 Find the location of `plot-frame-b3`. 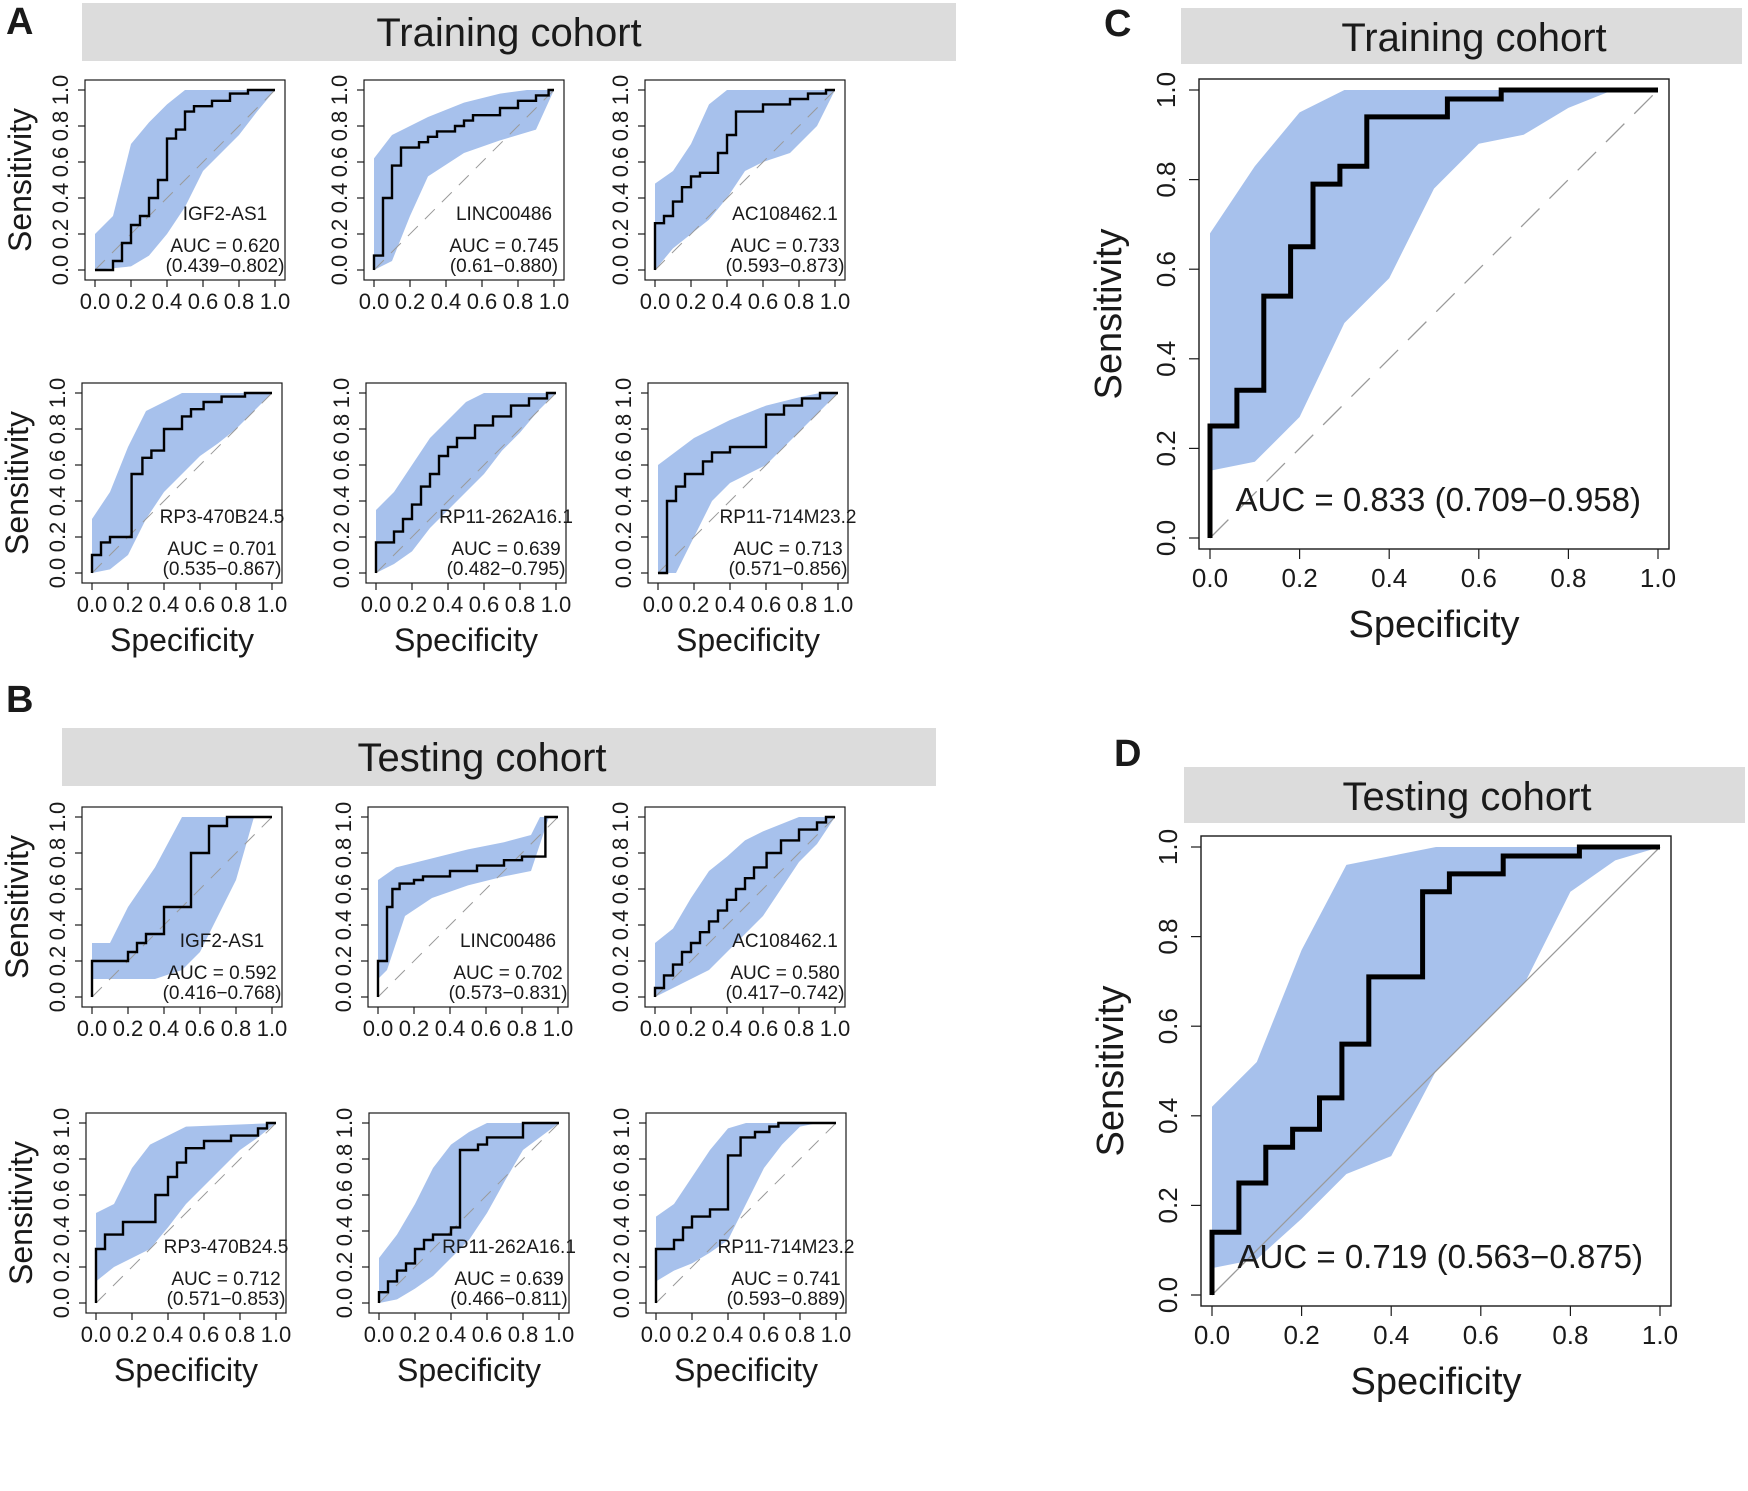

plot-frame-b3 is located at coordinates (745, 907).